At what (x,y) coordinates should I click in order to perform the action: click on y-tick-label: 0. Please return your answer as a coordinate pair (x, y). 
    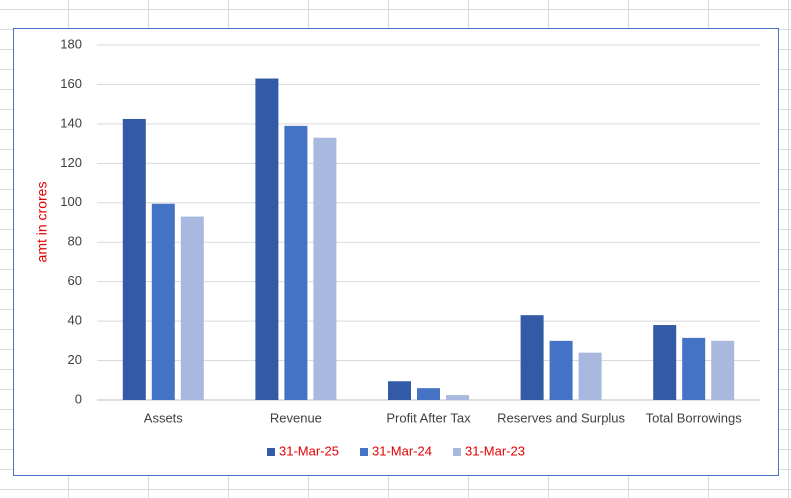
    Looking at the image, I should click on (78, 398).